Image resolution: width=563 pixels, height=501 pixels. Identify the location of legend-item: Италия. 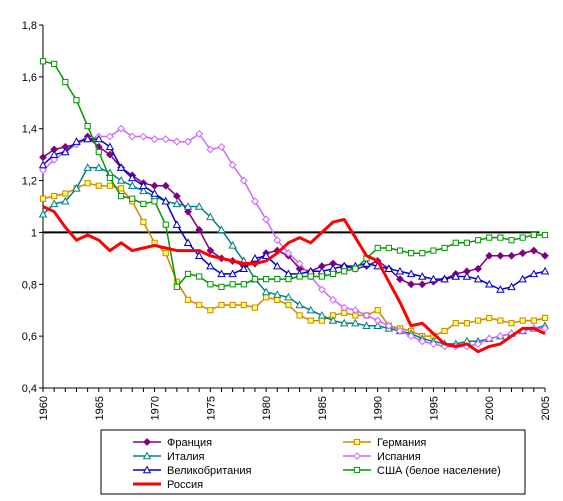
(169, 457).